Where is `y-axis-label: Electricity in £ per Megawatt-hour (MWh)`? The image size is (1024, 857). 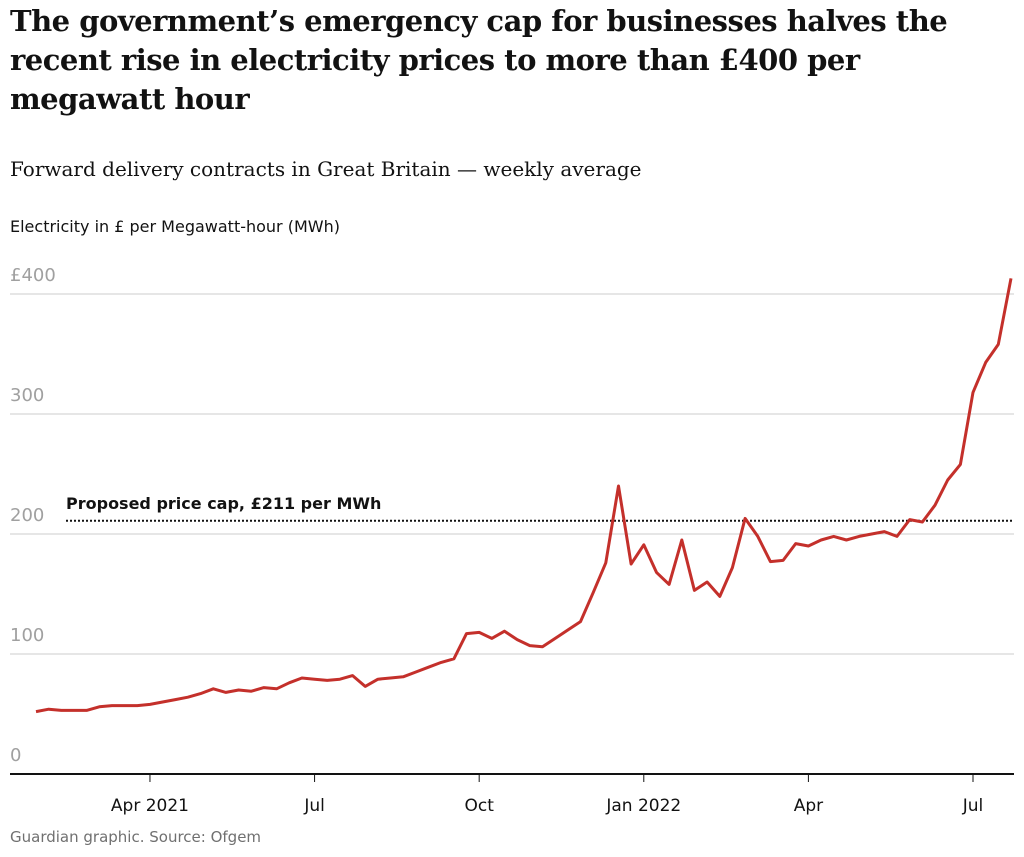 y-axis-label: Electricity in £ per Megawatt-hour (MWh) is located at coordinates (175, 226).